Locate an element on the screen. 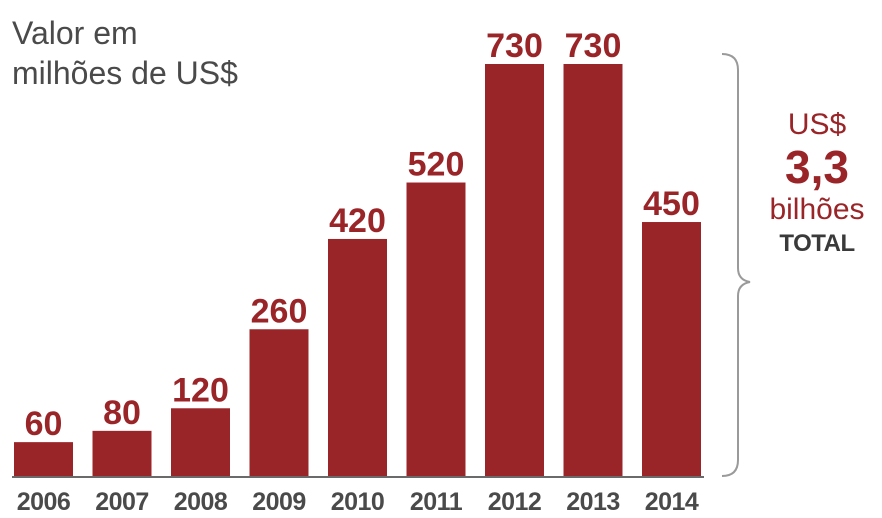  value-label-2013: 730 is located at coordinates (593, 46).